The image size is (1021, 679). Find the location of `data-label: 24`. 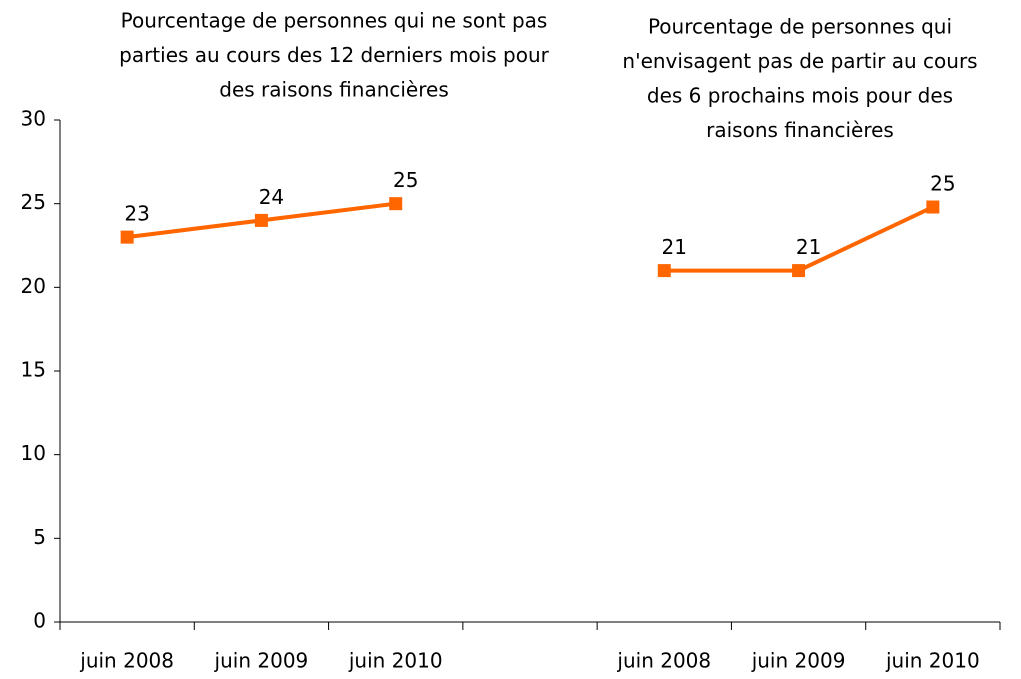

data-label: 24 is located at coordinates (271, 197).